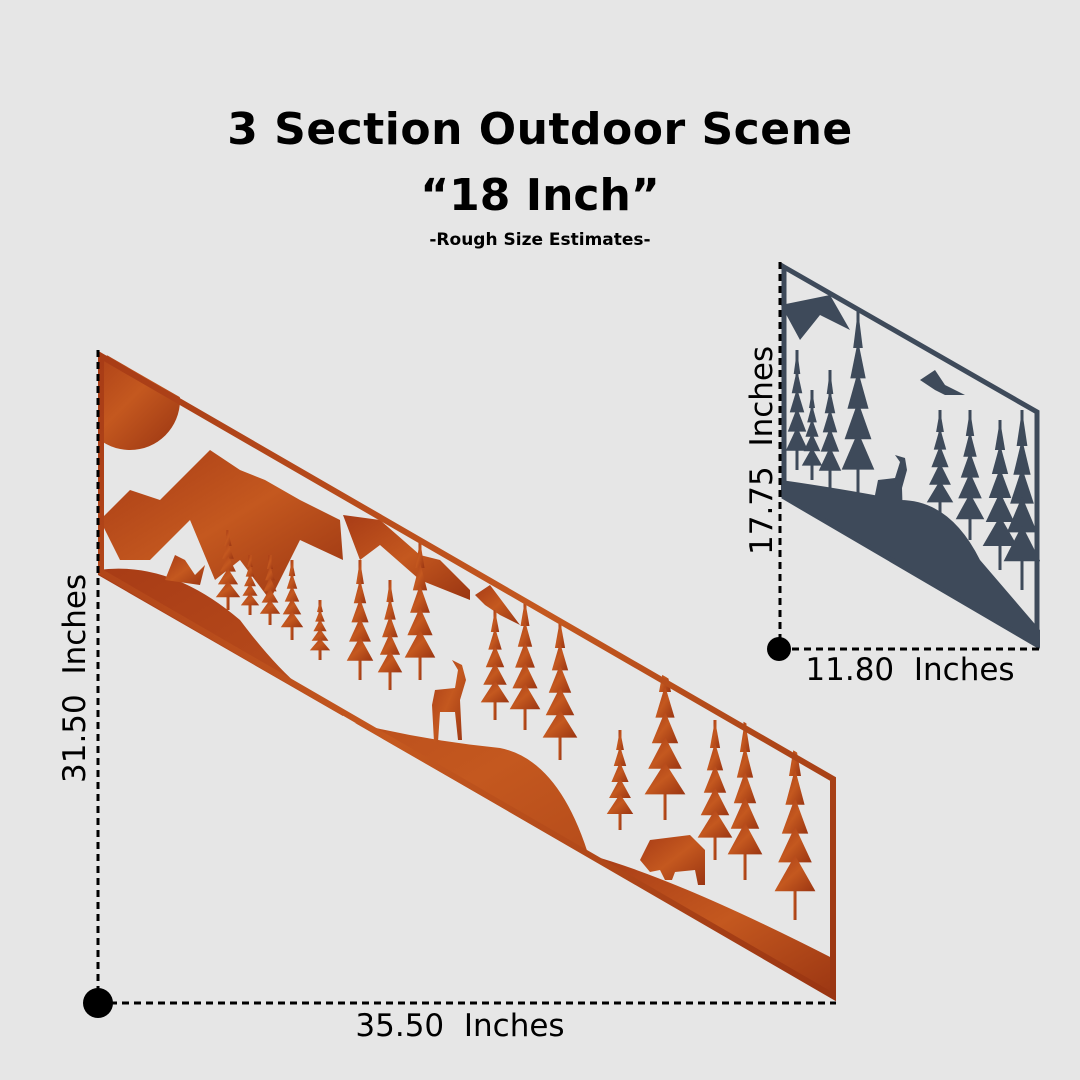  I want to click on bear-icon, so click(672, 860).